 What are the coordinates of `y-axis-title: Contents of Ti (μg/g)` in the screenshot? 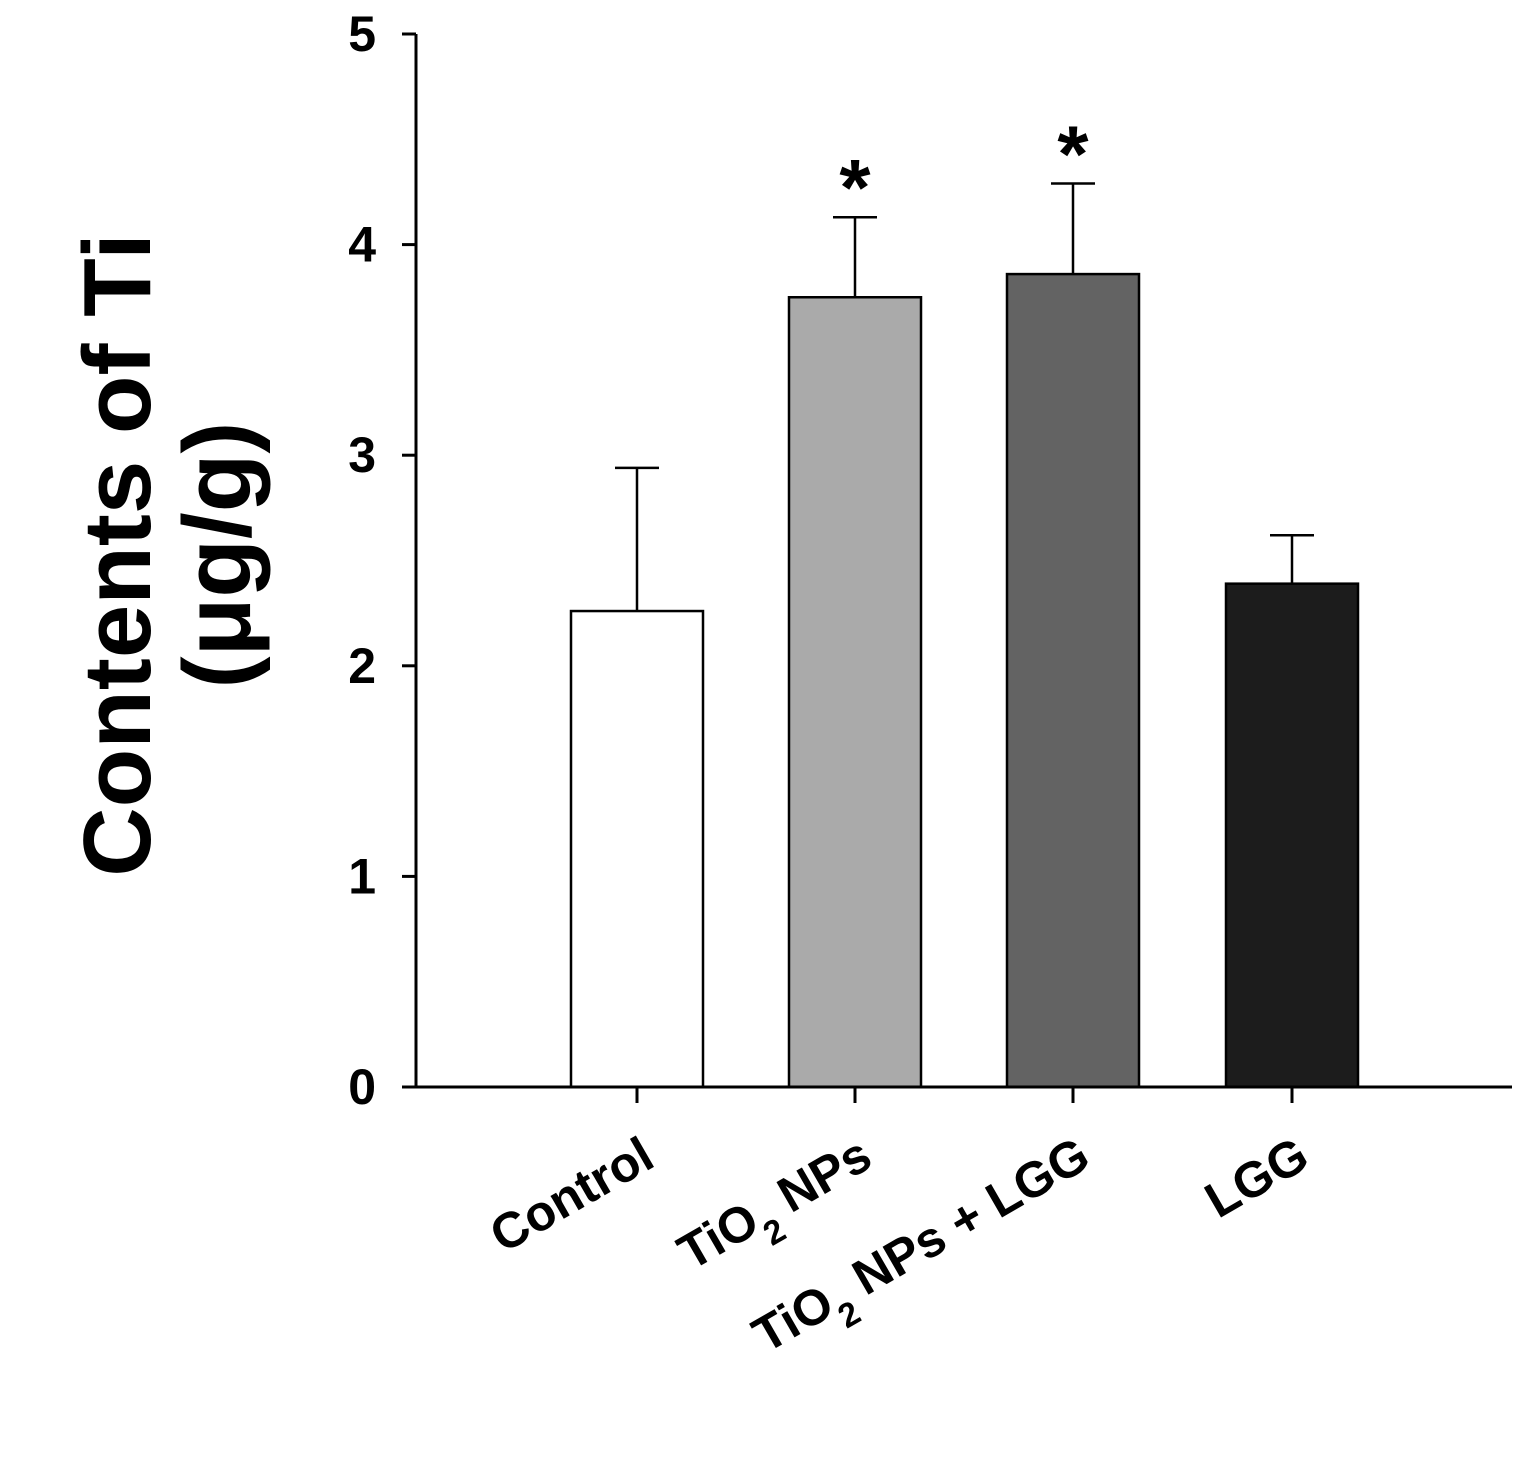 It's located at (167, 555).